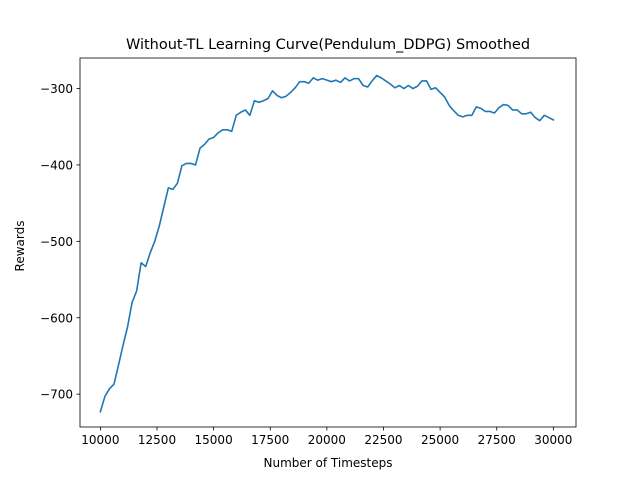 This screenshot has width=640, height=480. What do you see at coordinates (327, 440) in the screenshot?
I see `x-tick-label: 20000` at bounding box center [327, 440].